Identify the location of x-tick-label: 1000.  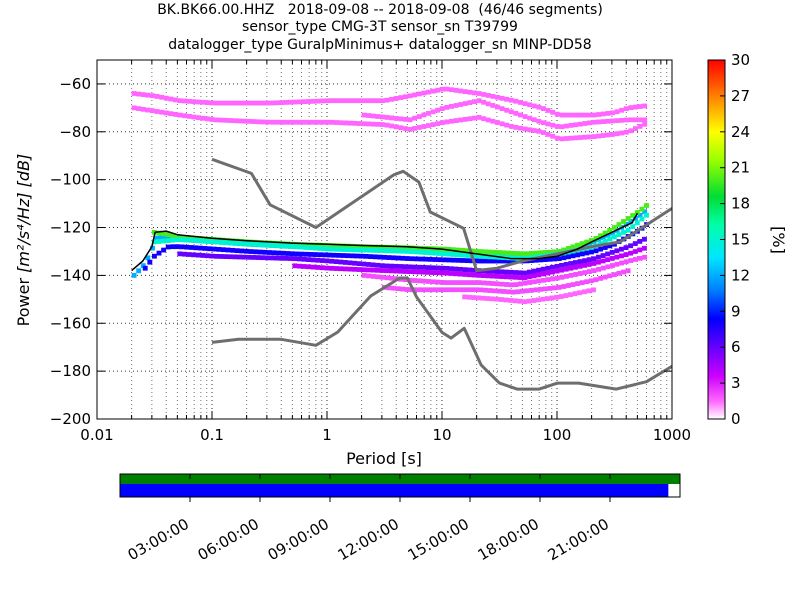
(672, 435).